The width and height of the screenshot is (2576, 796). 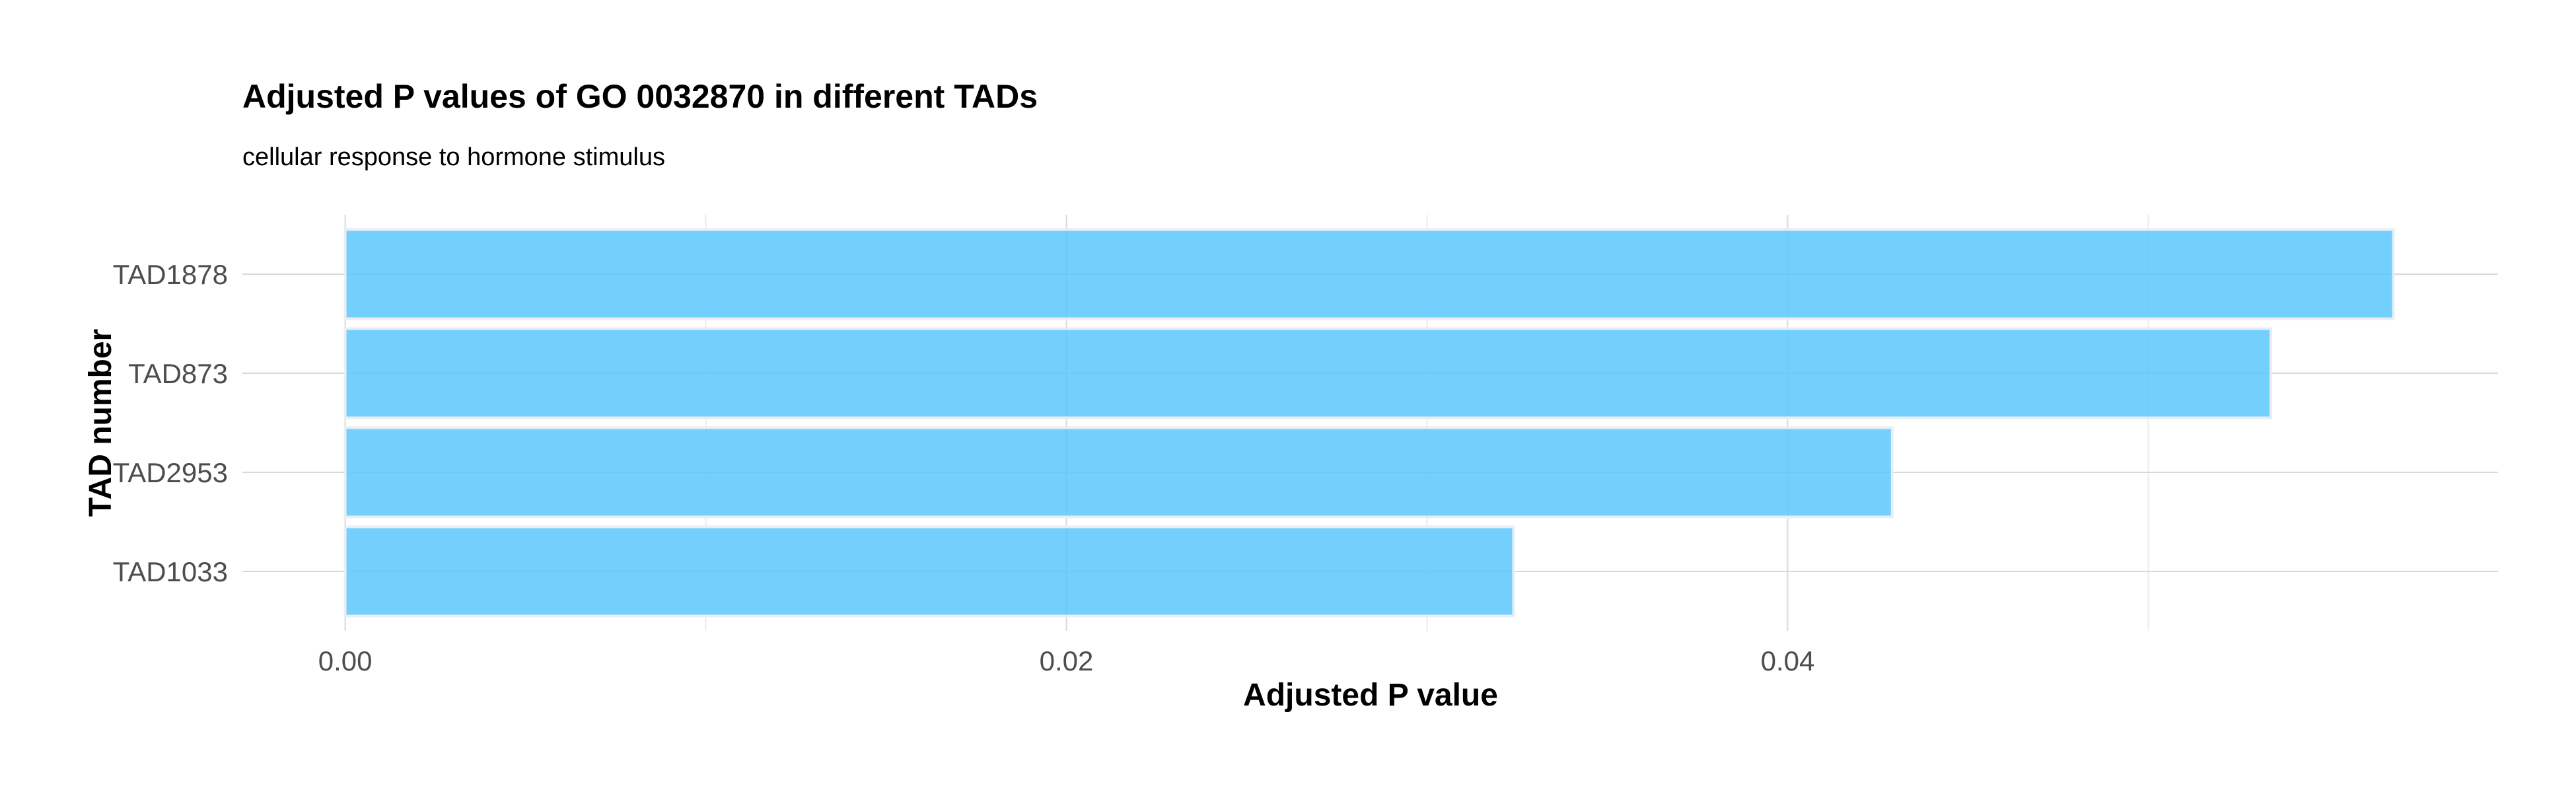 What do you see at coordinates (345, 660) in the screenshot?
I see `x-tick-label: 0.00` at bounding box center [345, 660].